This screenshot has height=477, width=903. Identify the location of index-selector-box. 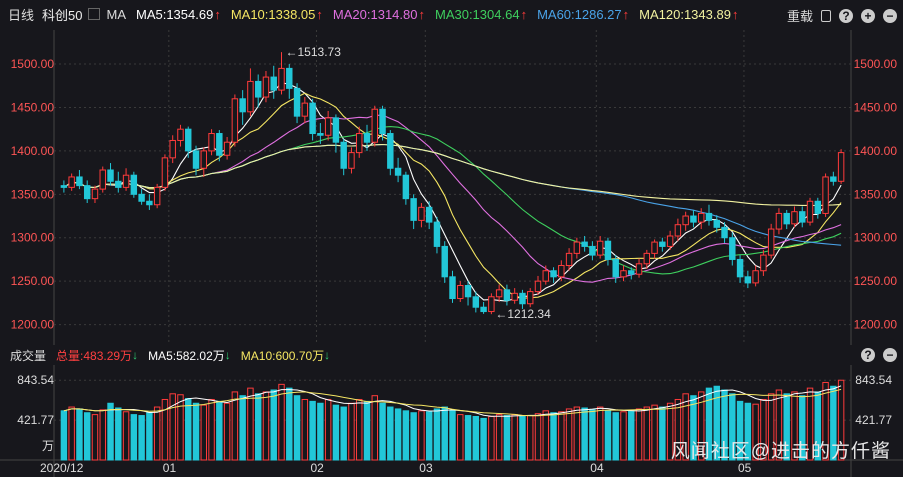
(94, 14).